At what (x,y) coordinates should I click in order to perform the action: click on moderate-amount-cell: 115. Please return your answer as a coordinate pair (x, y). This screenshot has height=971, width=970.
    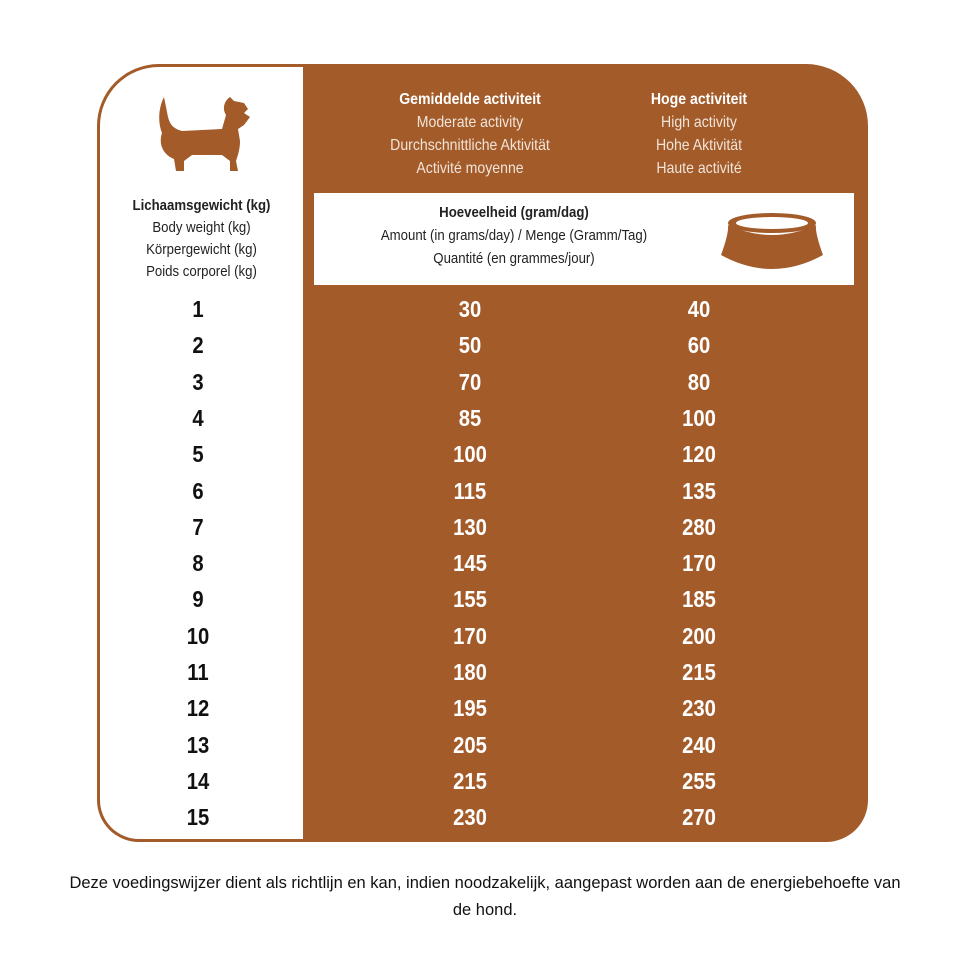
    Looking at the image, I should click on (470, 490).